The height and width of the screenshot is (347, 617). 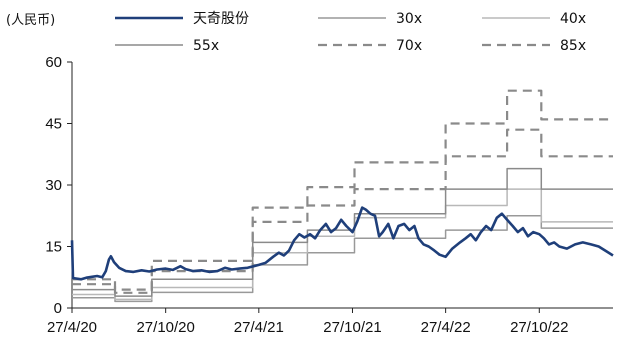 What do you see at coordinates (352, 327) in the screenshot?
I see `x-tick-label: 27/10/21` at bounding box center [352, 327].